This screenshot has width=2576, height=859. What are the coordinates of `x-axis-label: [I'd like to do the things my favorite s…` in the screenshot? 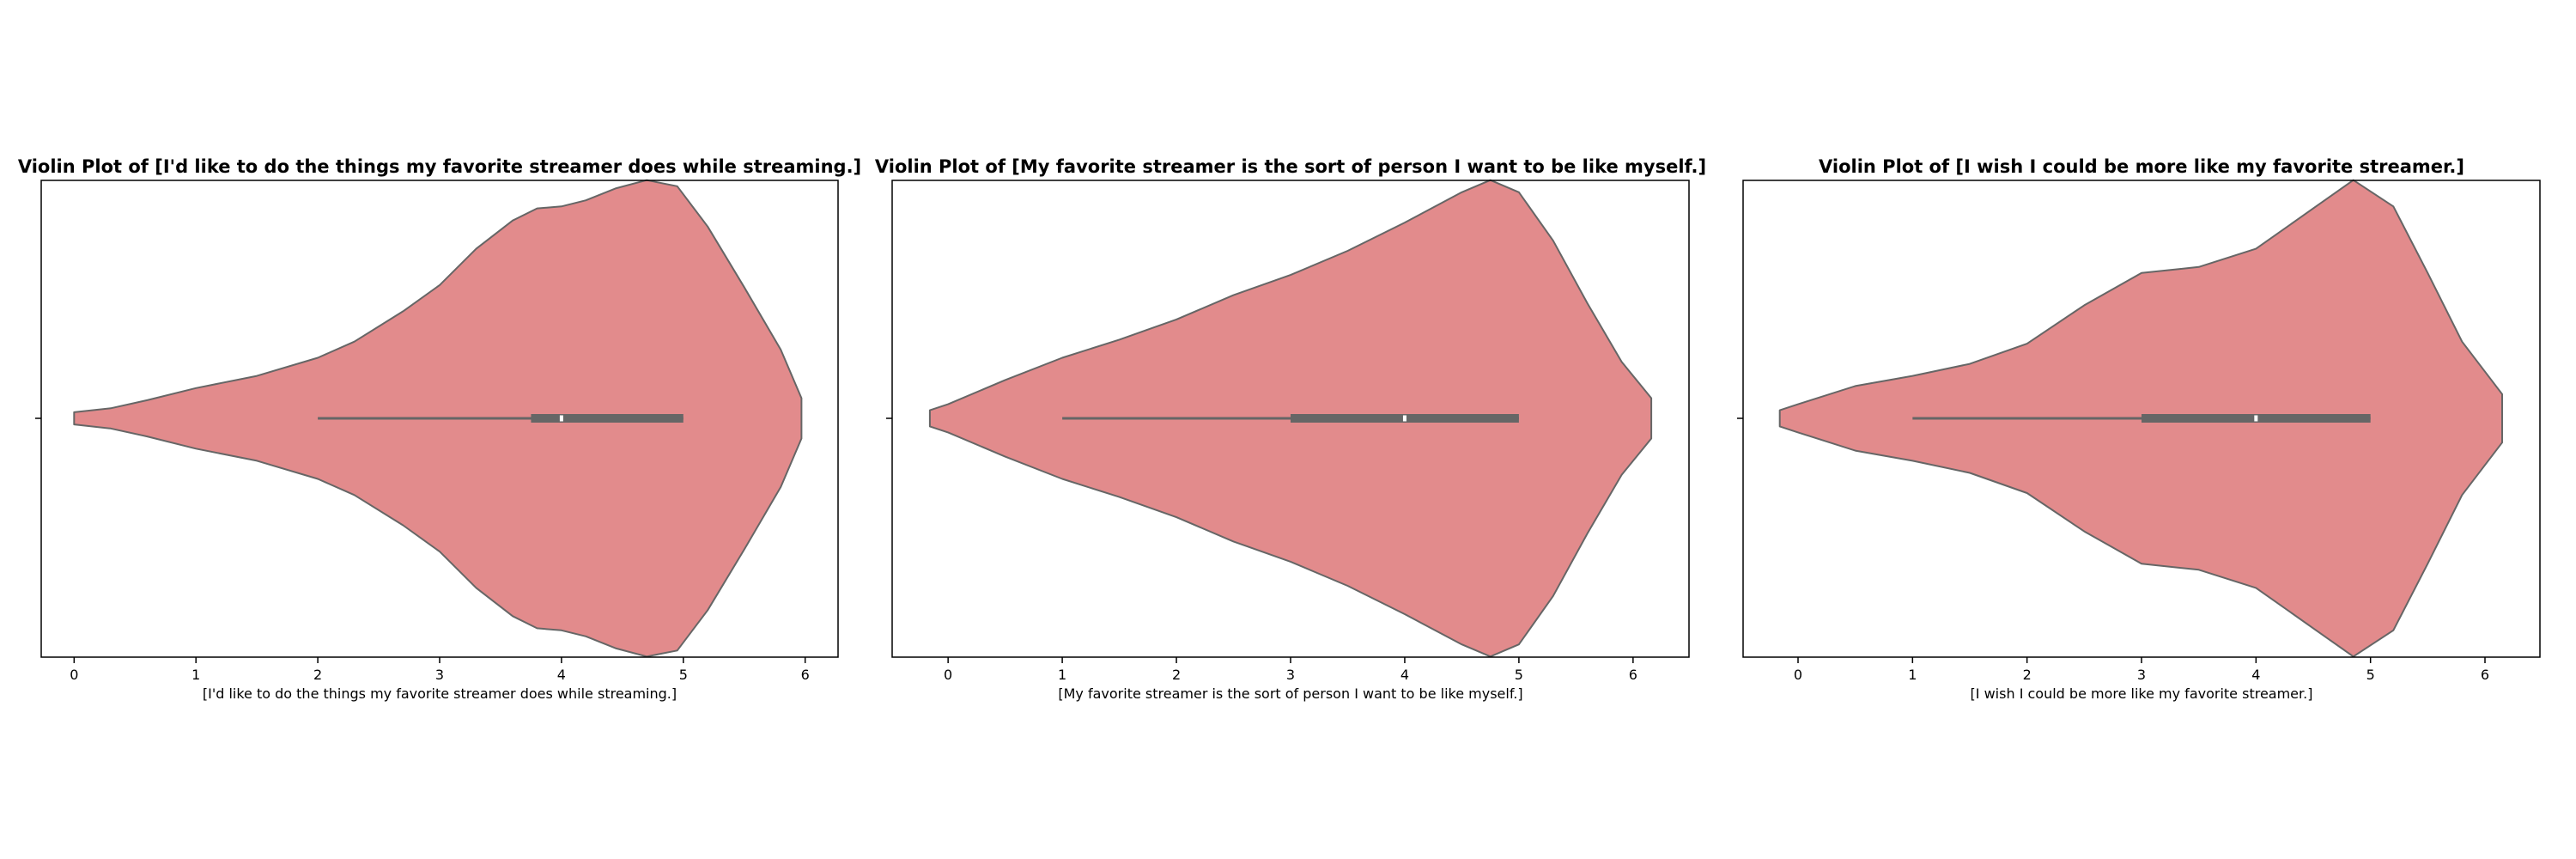 It's located at (440, 694).